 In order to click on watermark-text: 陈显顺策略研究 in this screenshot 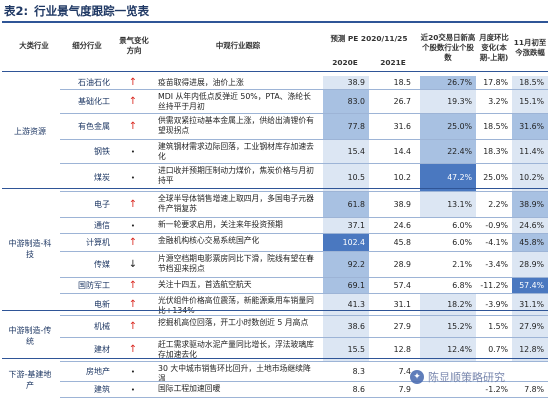, I will do `click(466, 377)`.